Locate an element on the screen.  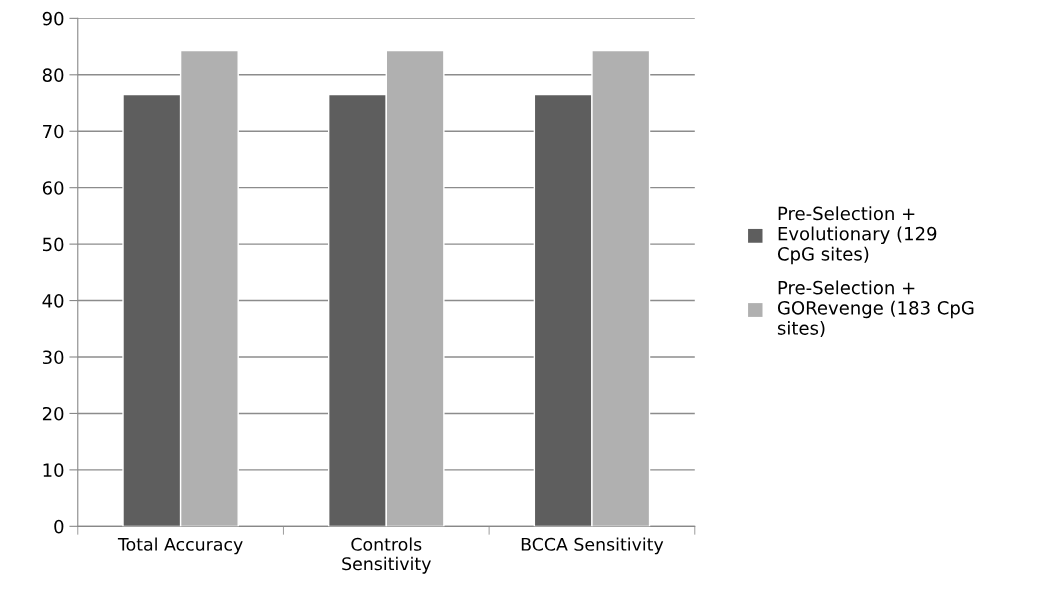
legend-label: Pre-Selection + Evolutionary (129 CpG sites) is located at coordinates (857, 235).